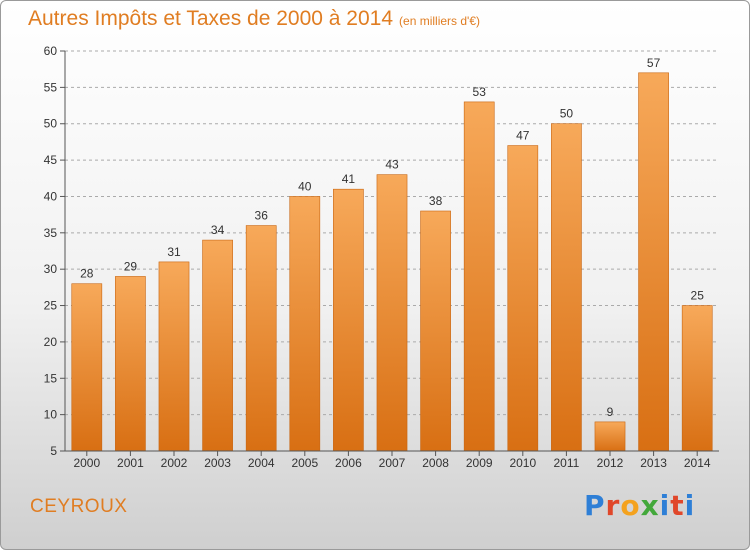  I want to click on x-tick-label: 2013, so click(653, 463).